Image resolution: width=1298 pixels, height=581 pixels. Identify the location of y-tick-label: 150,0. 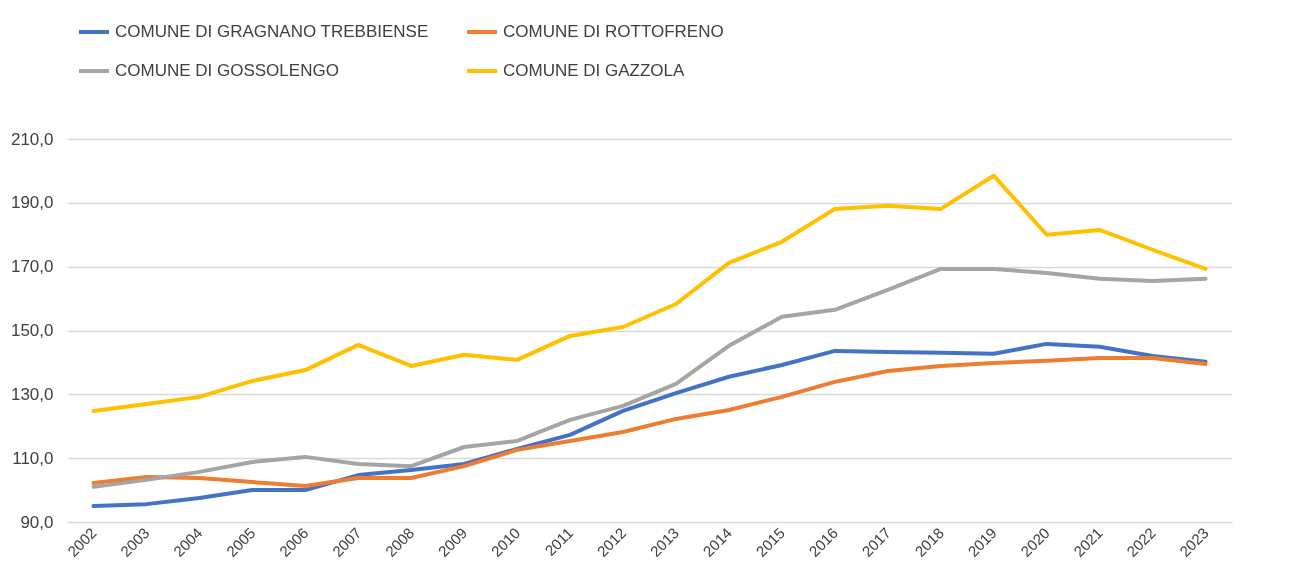
(32, 330).